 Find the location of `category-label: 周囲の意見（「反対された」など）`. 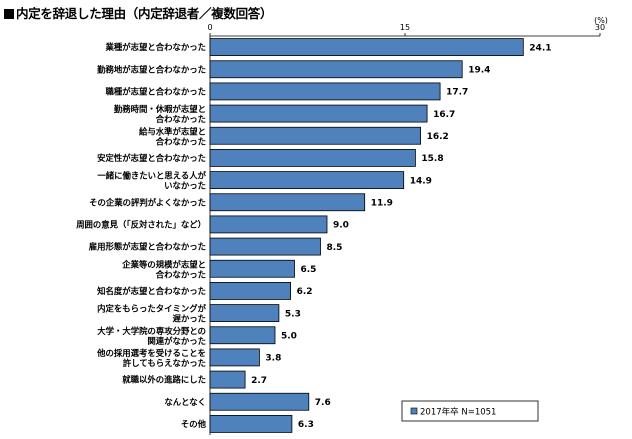

category-label: 周囲の意見（「反対された」など） is located at coordinates (141, 224).